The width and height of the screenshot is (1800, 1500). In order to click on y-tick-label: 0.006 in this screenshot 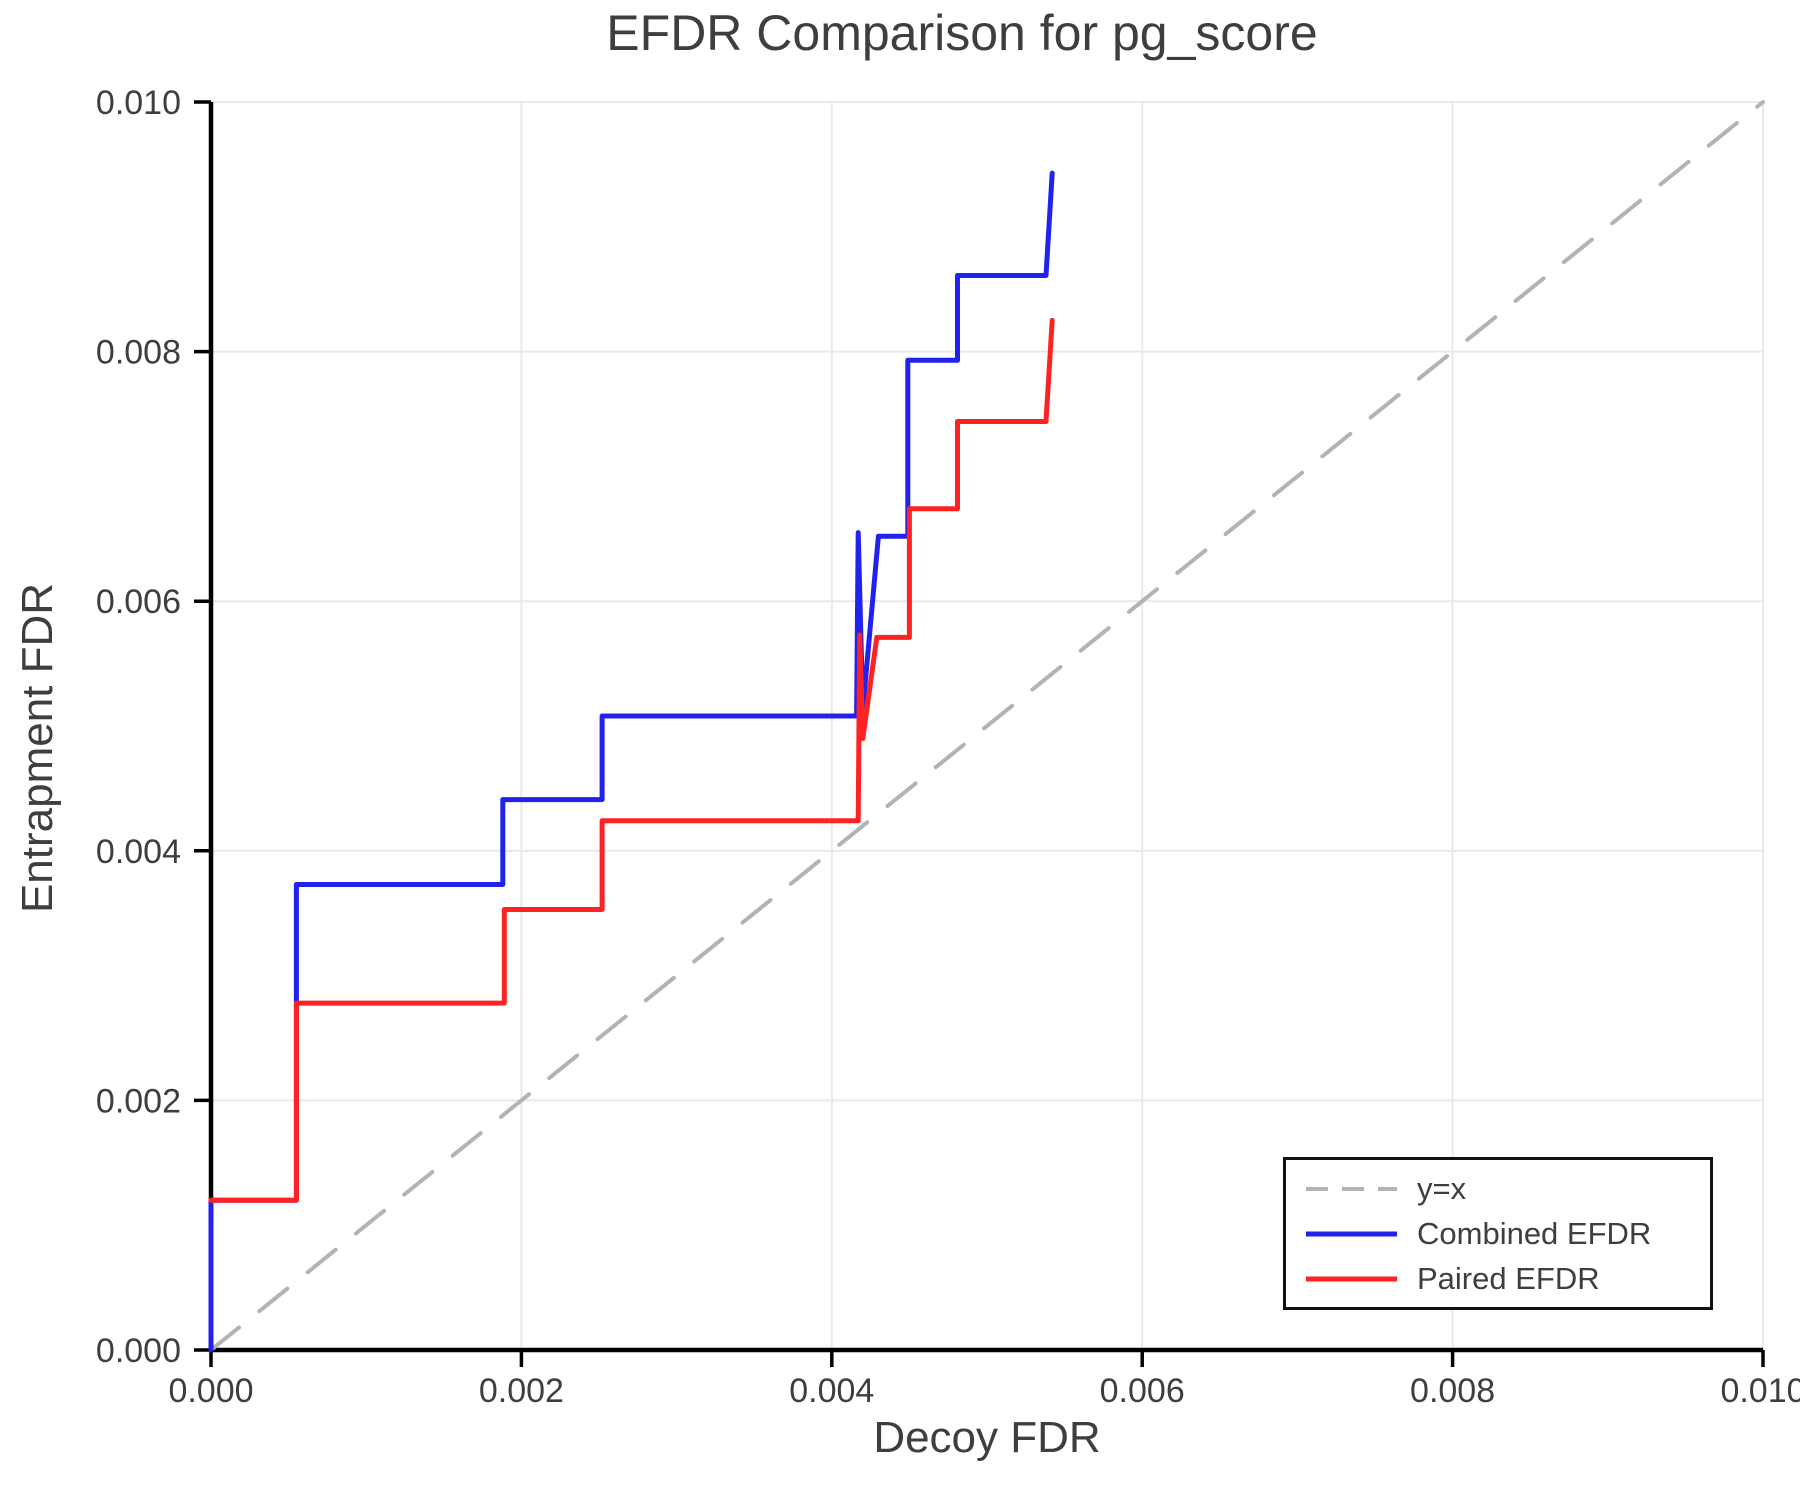, I will do `click(138, 602)`.